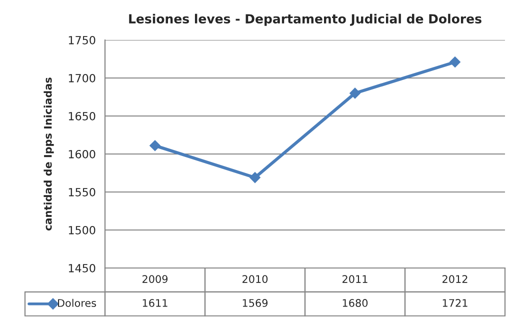 The width and height of the screenshot is (514, 327). Describe the element at coordinates (155, 303) in the screenshot. I see `data-label: 1611` at that location.